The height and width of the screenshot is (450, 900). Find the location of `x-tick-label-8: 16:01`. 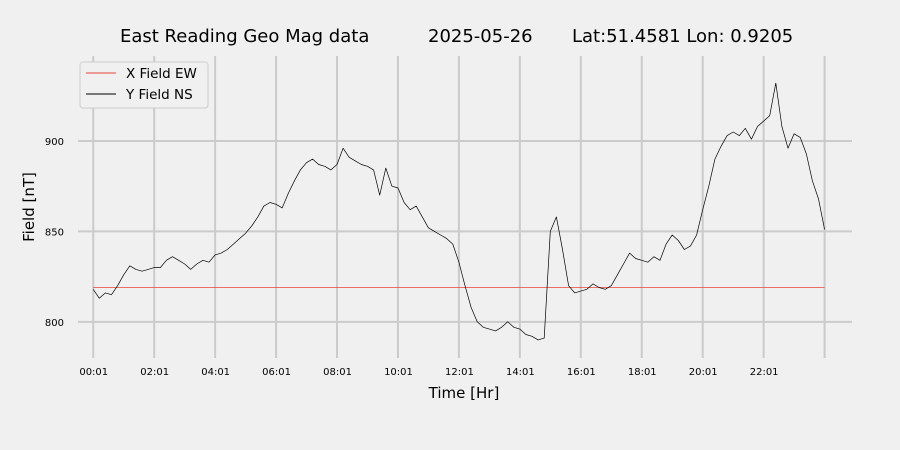

x-tick-label-8: 16:01 is located at coordinates (581, 372).